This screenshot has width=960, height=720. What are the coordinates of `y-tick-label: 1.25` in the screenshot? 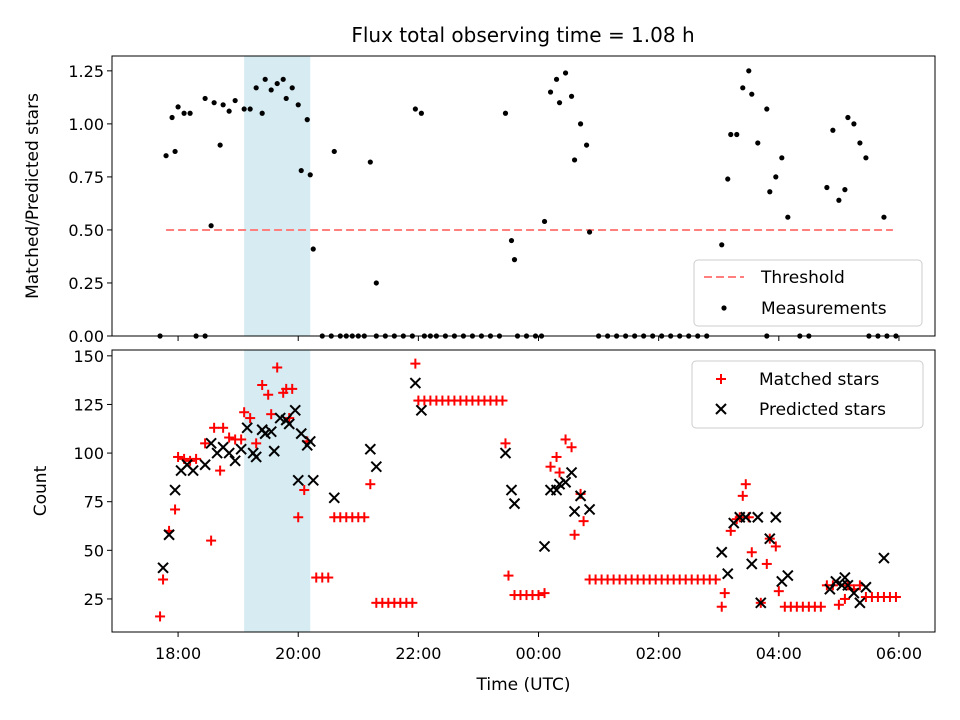 It's located at (86, 71).